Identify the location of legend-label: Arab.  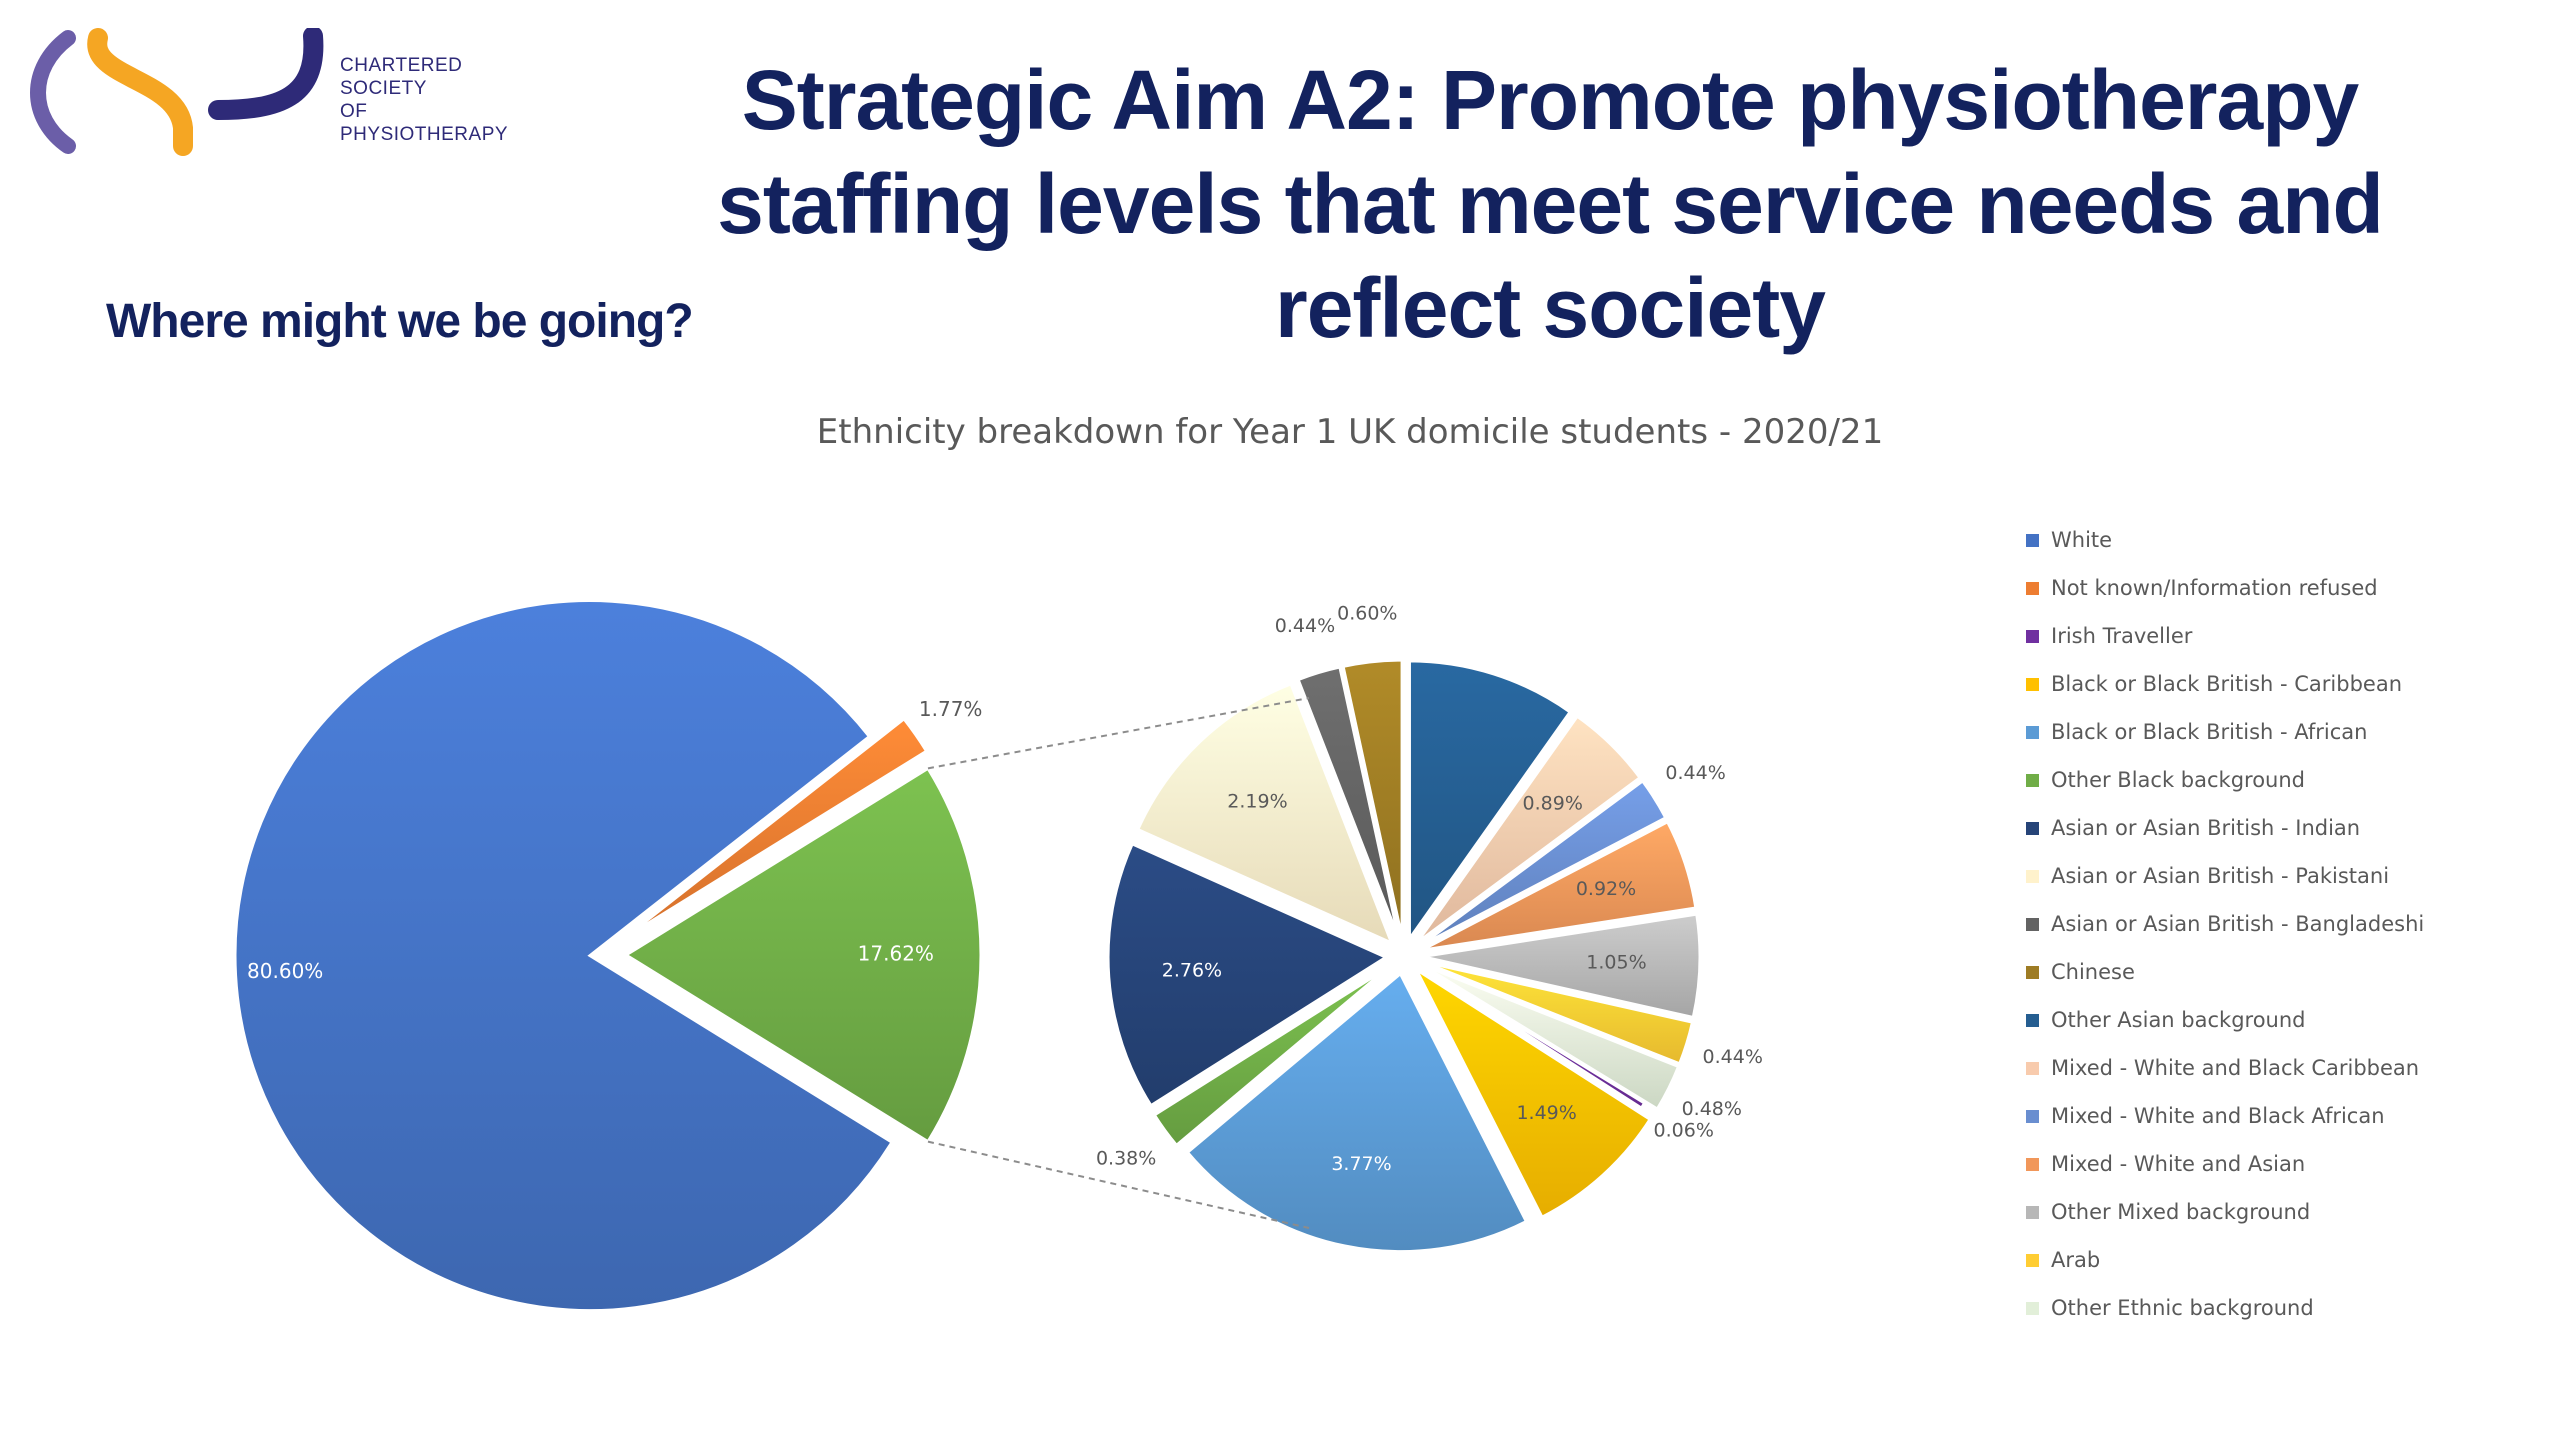
(2076, 1260).